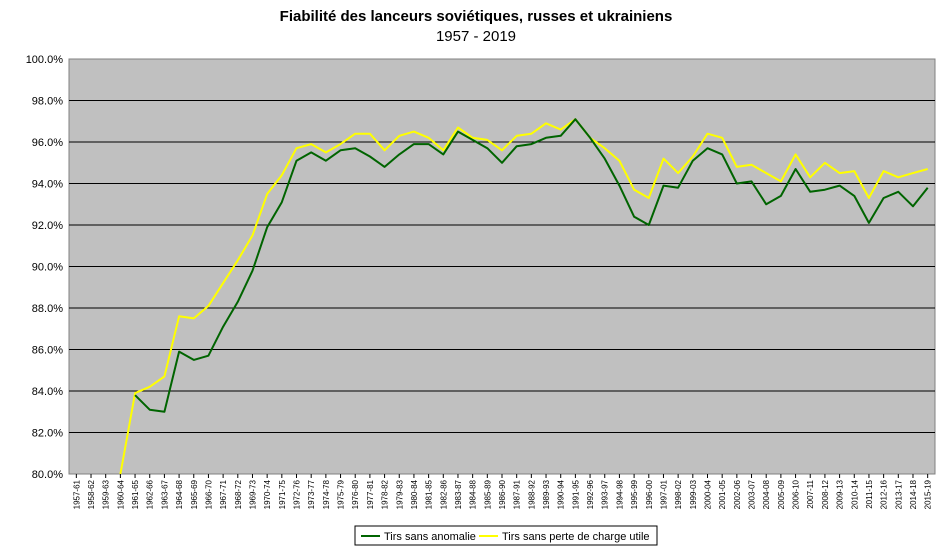 The width and height of the screenshot is (952, 550). What do you see at coordinates (737, 494) in the screenshot?
I see `x-tick-label: 2002-06` at bounding box center [737, 494].